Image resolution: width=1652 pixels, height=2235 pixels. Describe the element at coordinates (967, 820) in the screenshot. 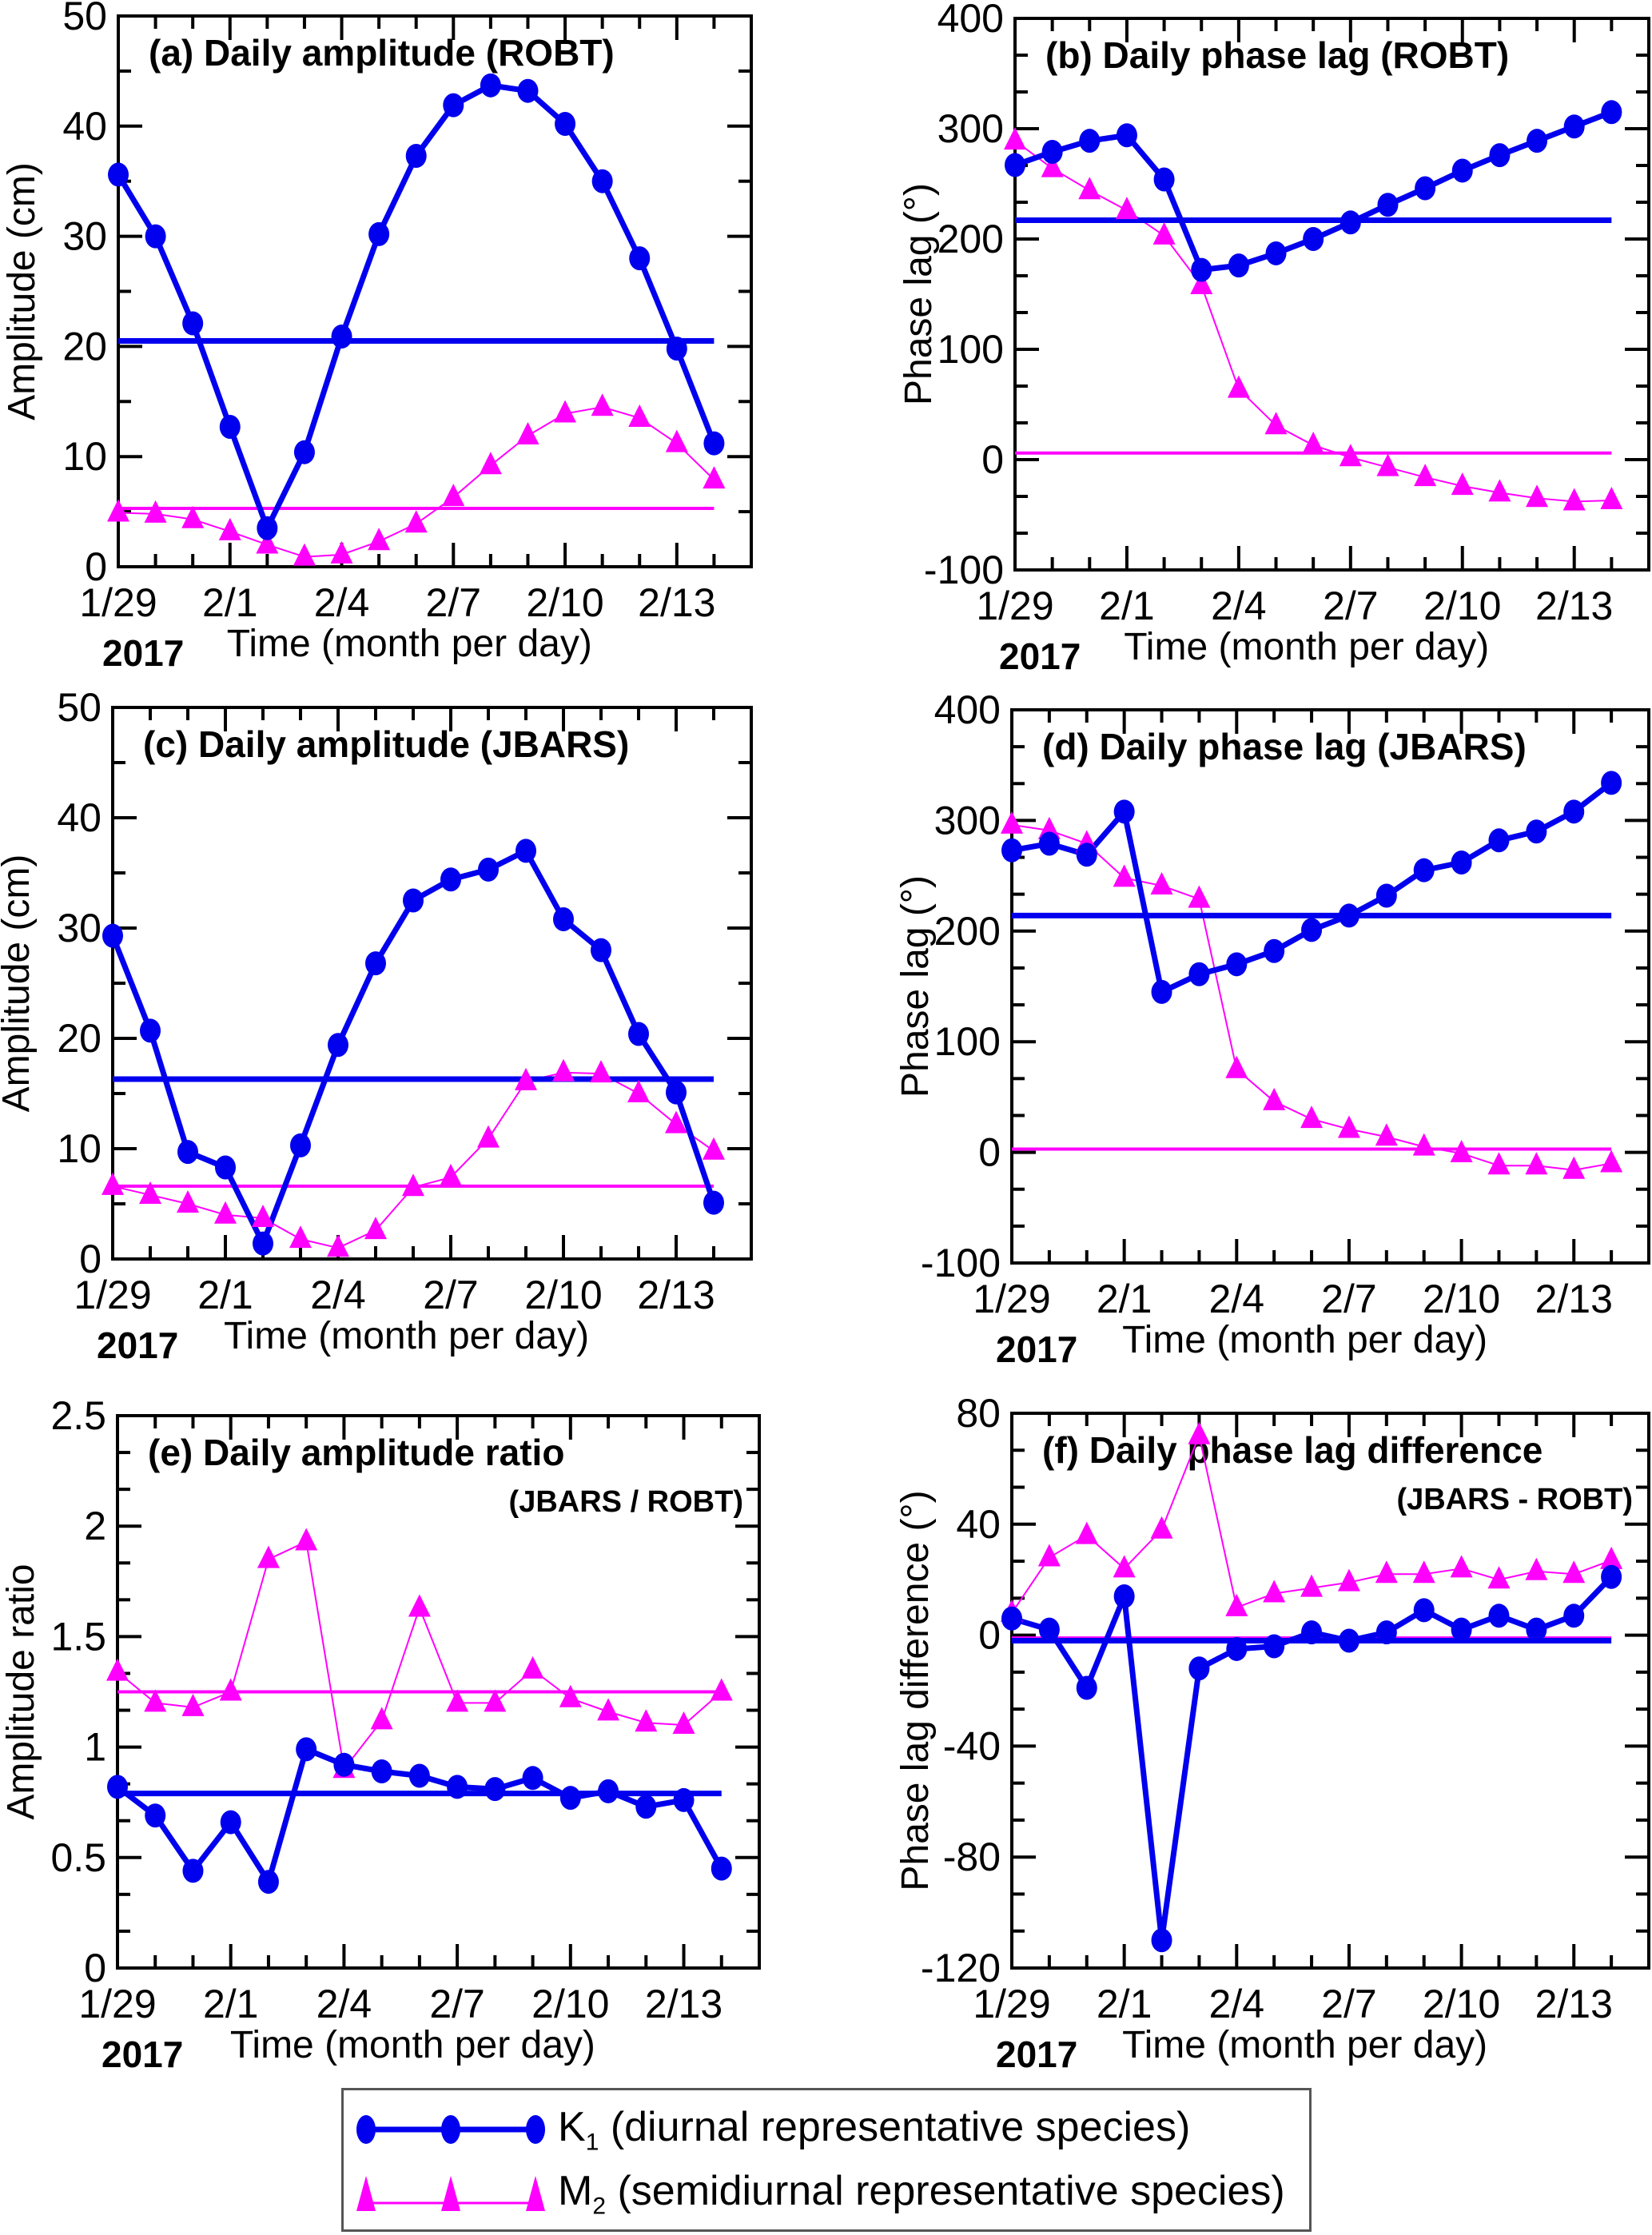

I see `y-tick-label: 300` at that location.